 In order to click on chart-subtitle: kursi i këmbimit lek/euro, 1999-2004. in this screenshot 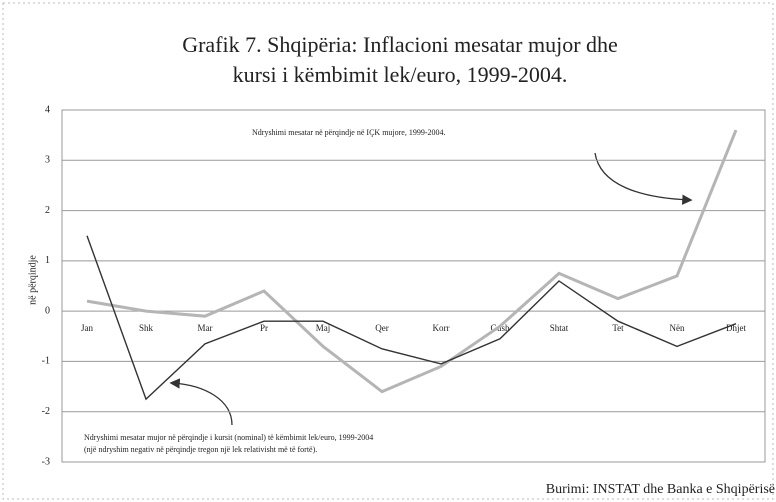, I will do `click(400, 74)`.